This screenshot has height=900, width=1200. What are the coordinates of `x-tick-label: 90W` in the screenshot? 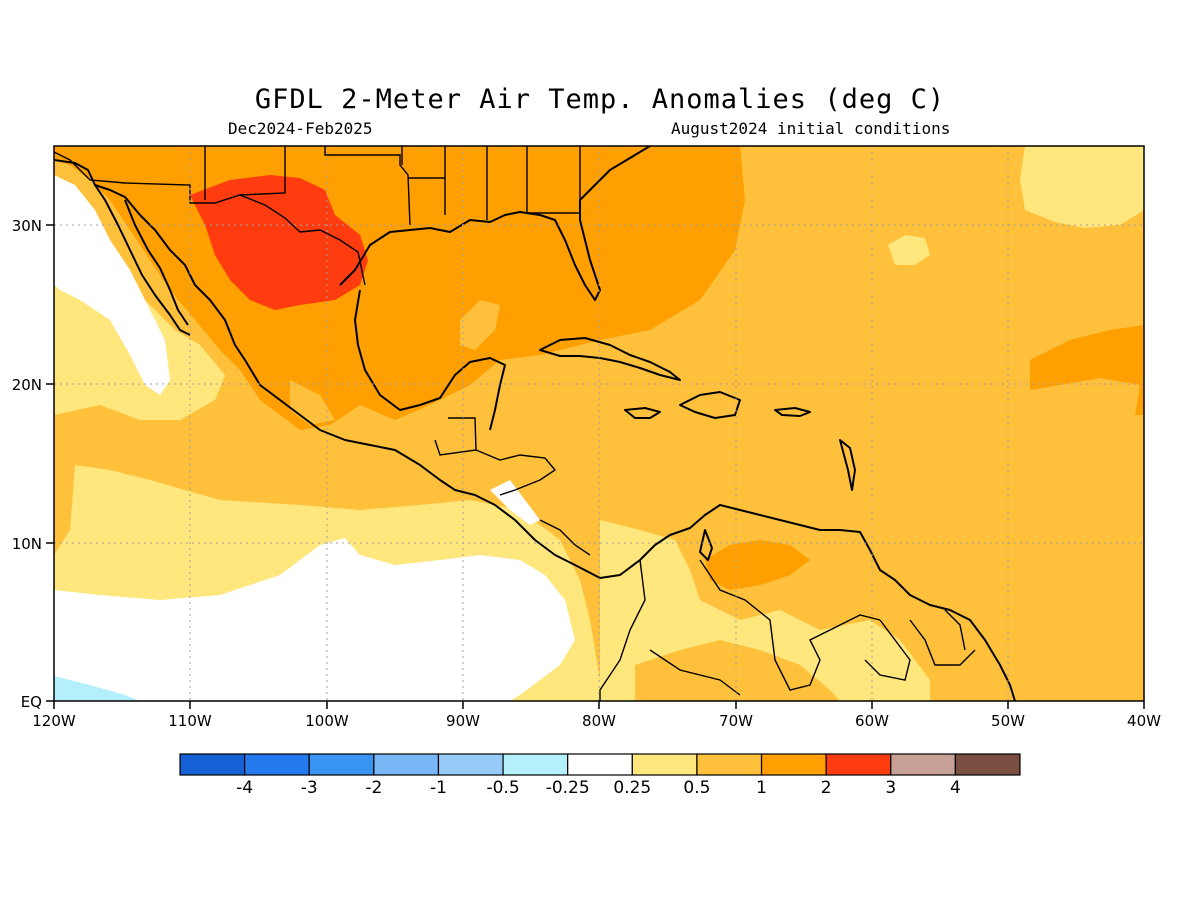 It's located at (463, 721).